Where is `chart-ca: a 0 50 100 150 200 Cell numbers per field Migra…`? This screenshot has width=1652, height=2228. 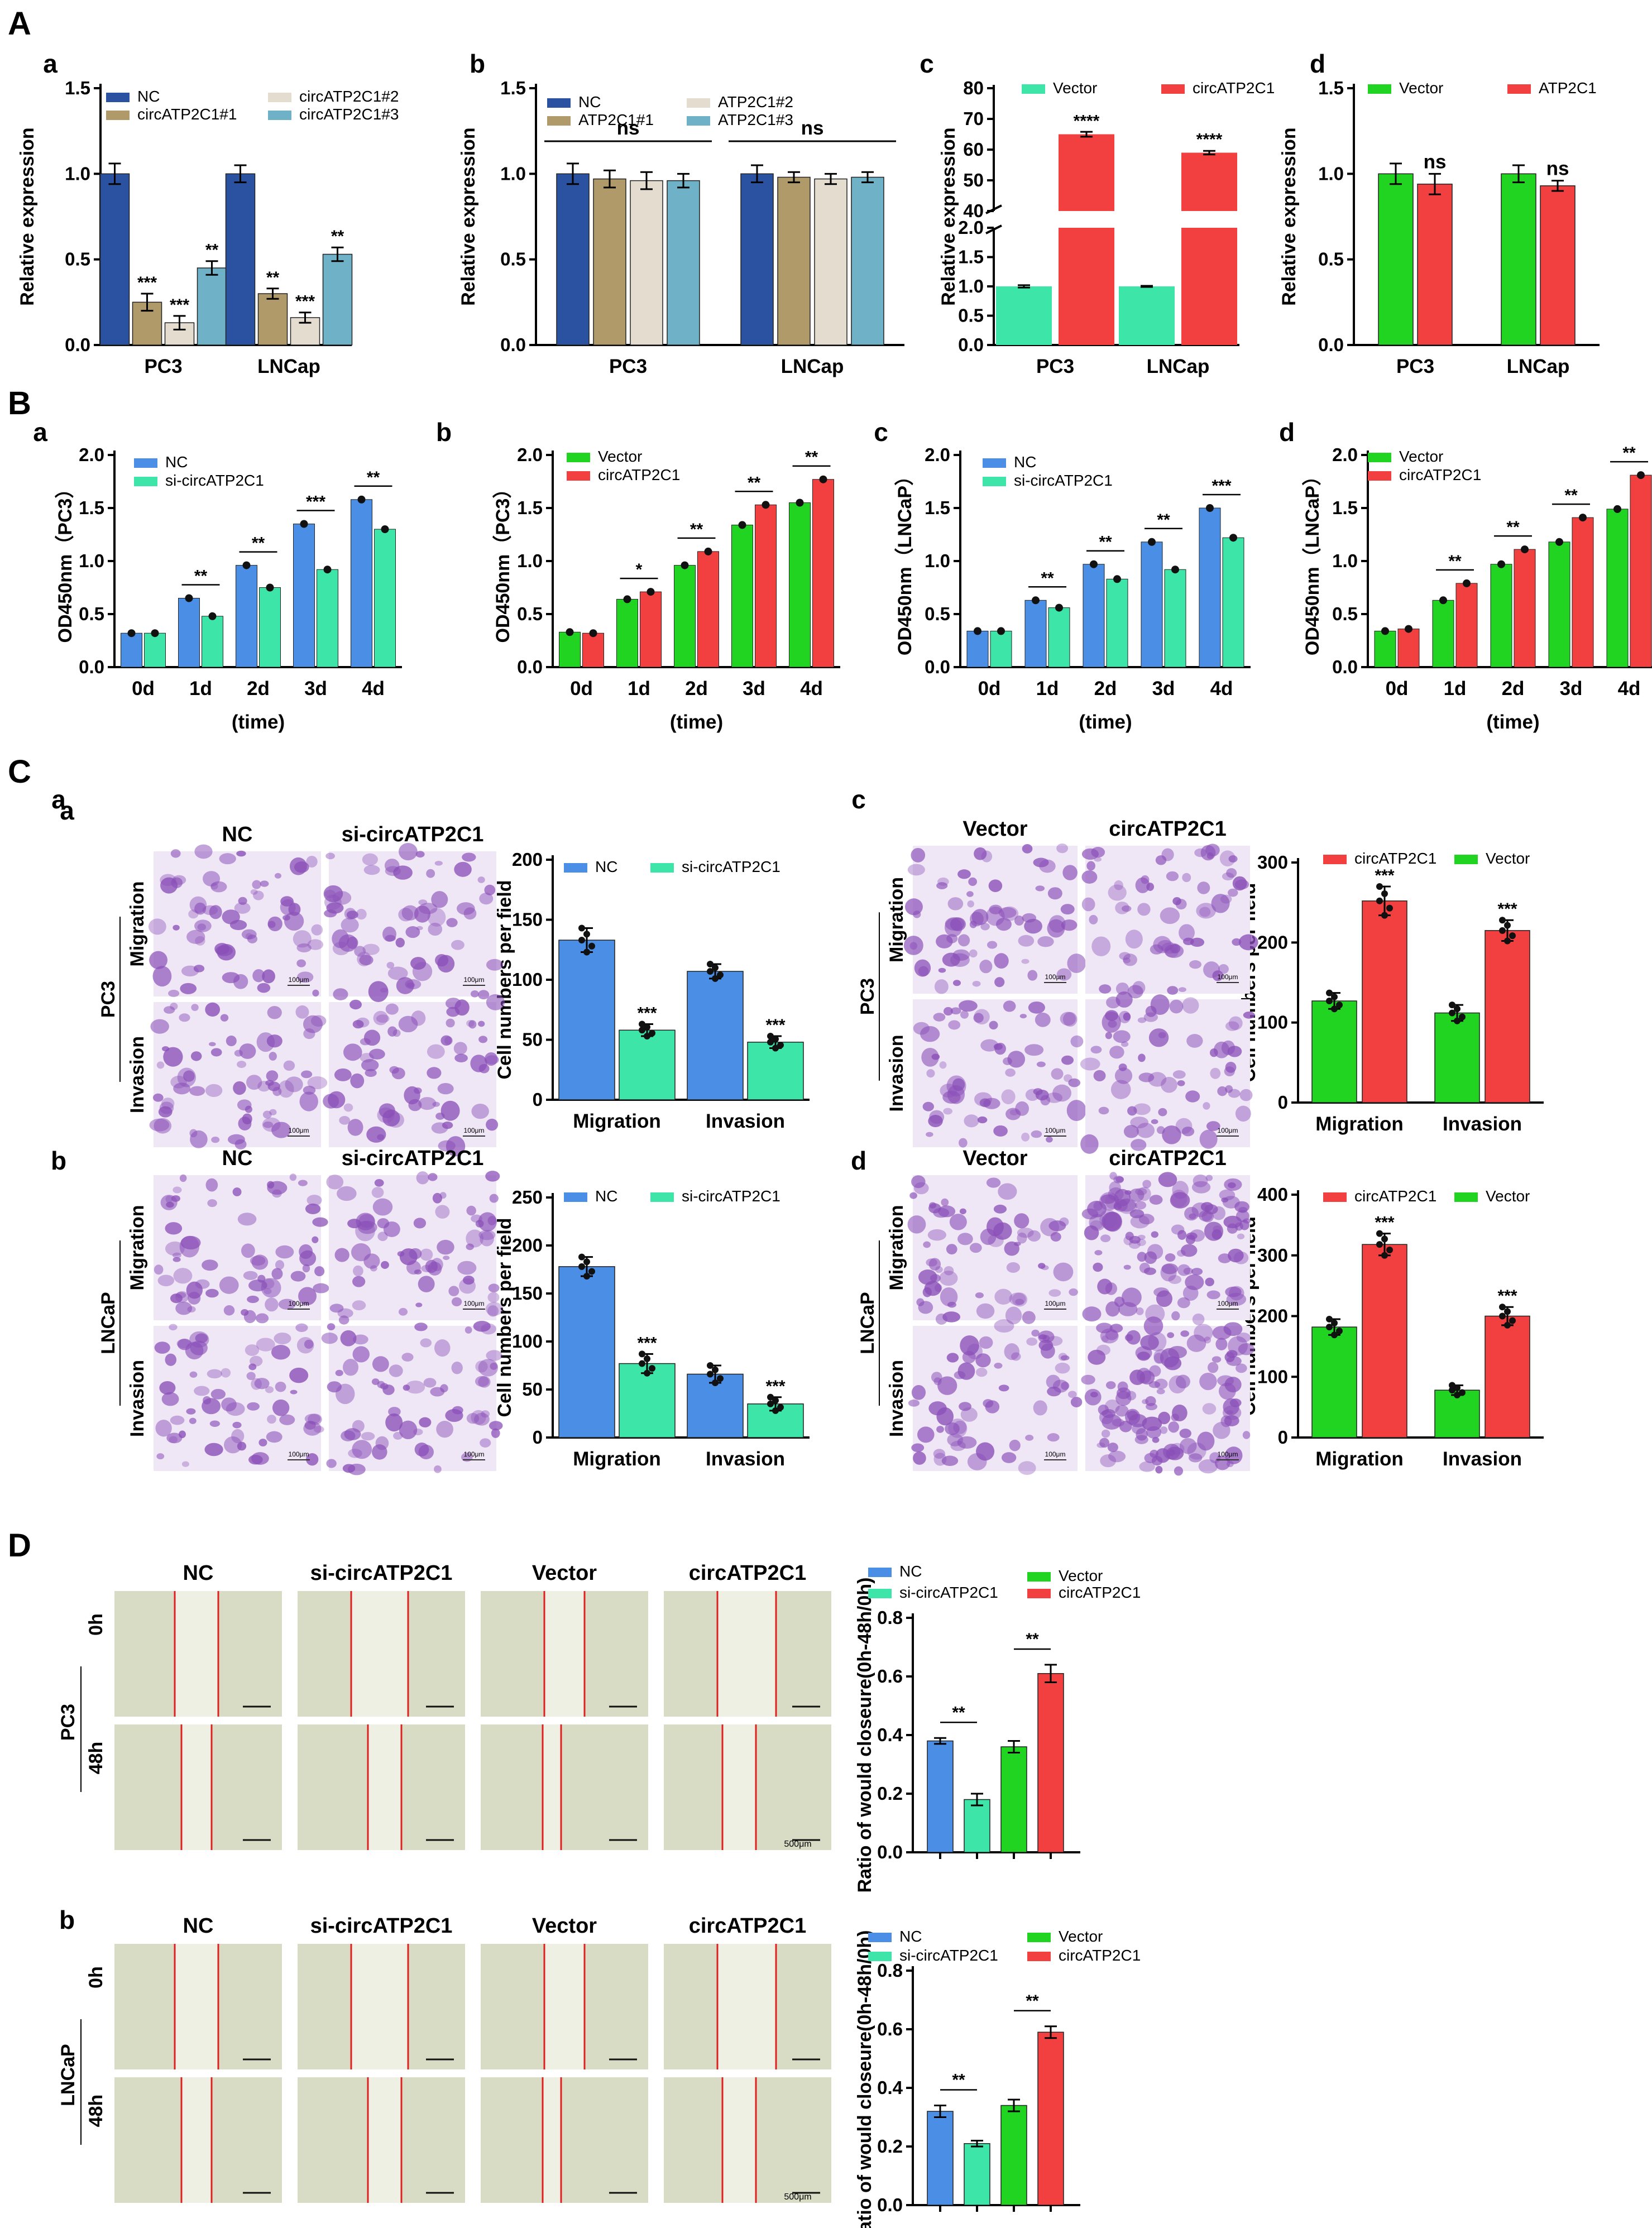
chart-ca: a 0 50 100 150 200 Cell numbers per field Migra… is located at coordinates (430, 959).